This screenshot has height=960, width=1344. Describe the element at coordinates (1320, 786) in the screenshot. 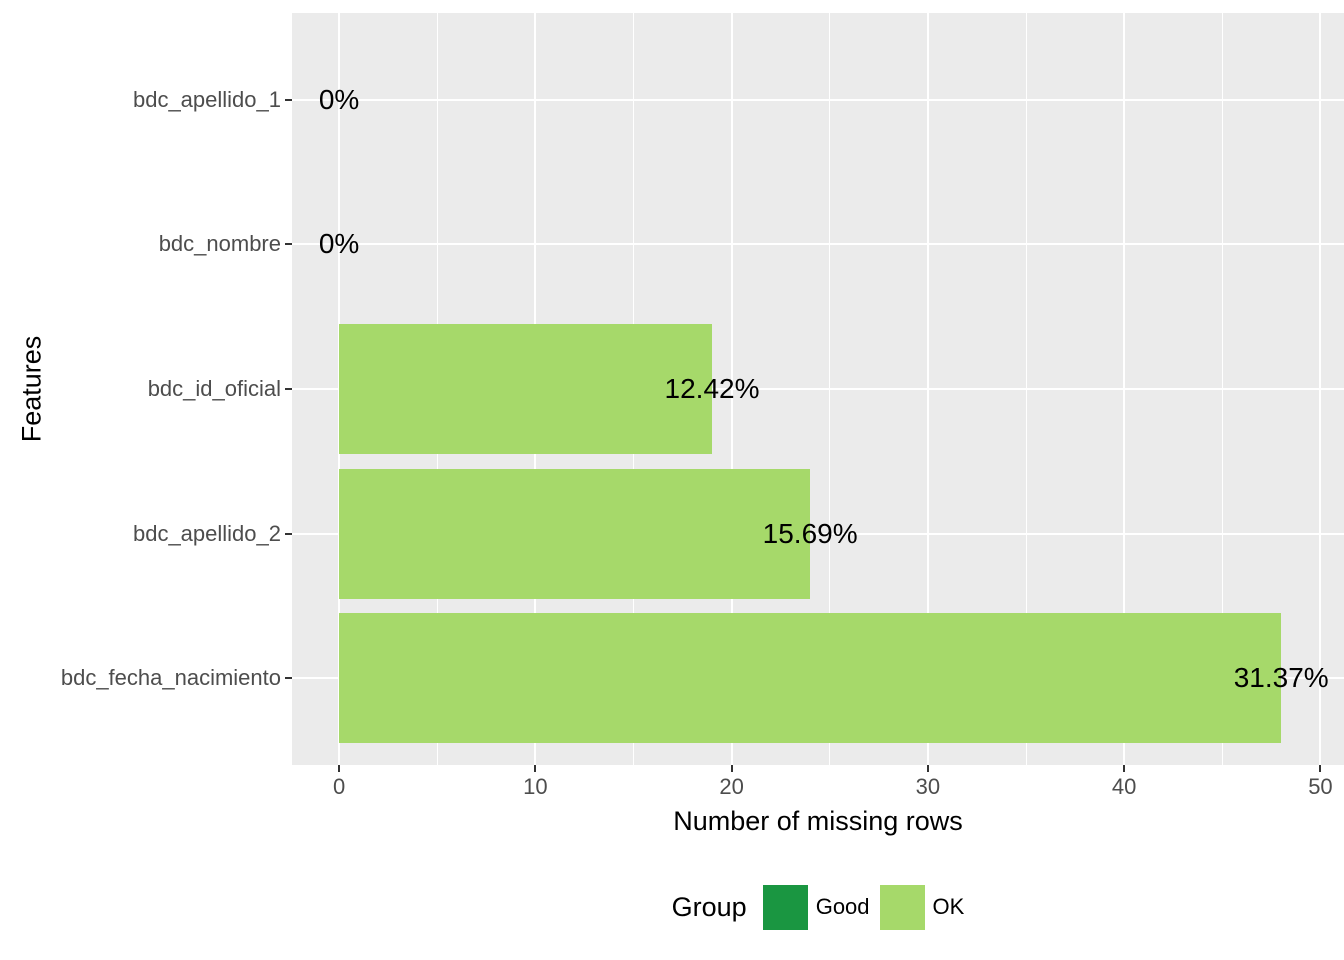

I see `x-axis-label: 50` at that location.